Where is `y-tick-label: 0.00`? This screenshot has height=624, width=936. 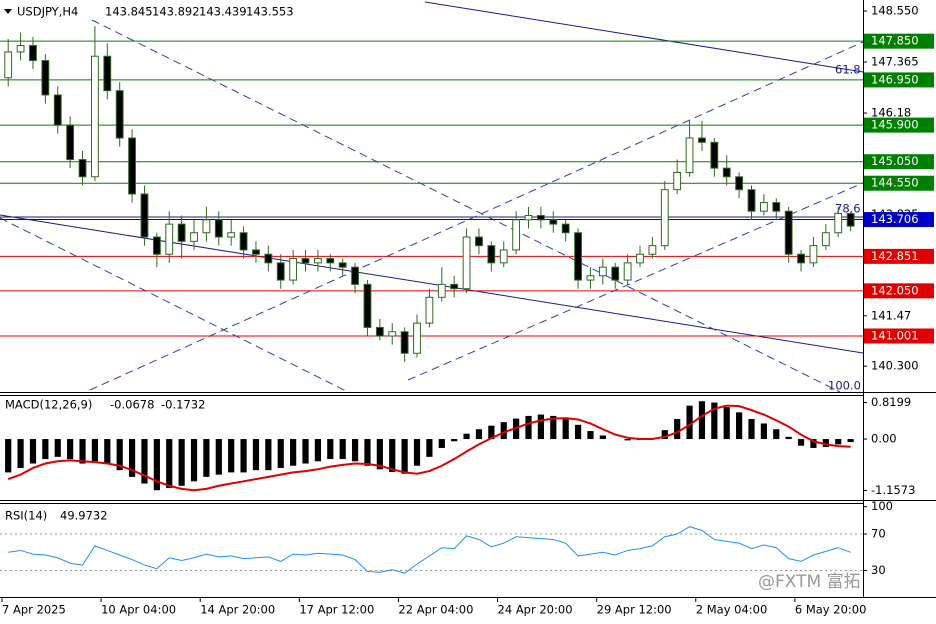 y-tick-label: 0.00 is located at coordinates (884, 439).